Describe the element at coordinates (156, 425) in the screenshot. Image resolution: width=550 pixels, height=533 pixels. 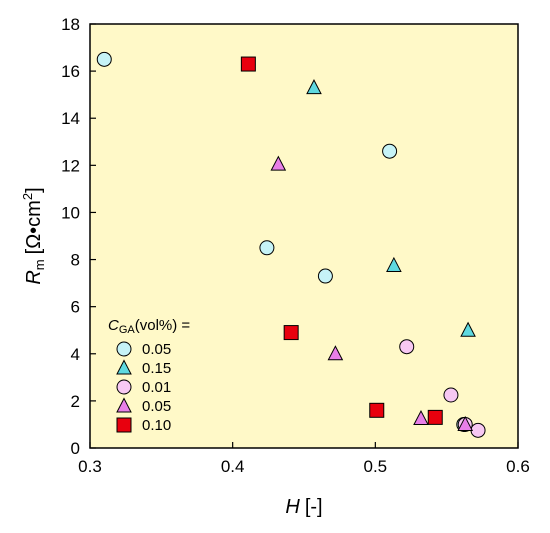
I see `legend-label-4: 0.10` at that location.